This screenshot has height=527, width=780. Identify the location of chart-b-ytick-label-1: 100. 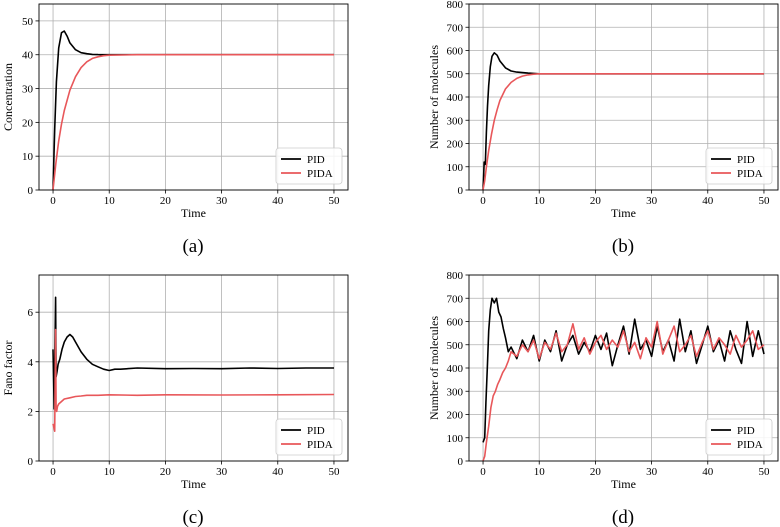
(455, 168).